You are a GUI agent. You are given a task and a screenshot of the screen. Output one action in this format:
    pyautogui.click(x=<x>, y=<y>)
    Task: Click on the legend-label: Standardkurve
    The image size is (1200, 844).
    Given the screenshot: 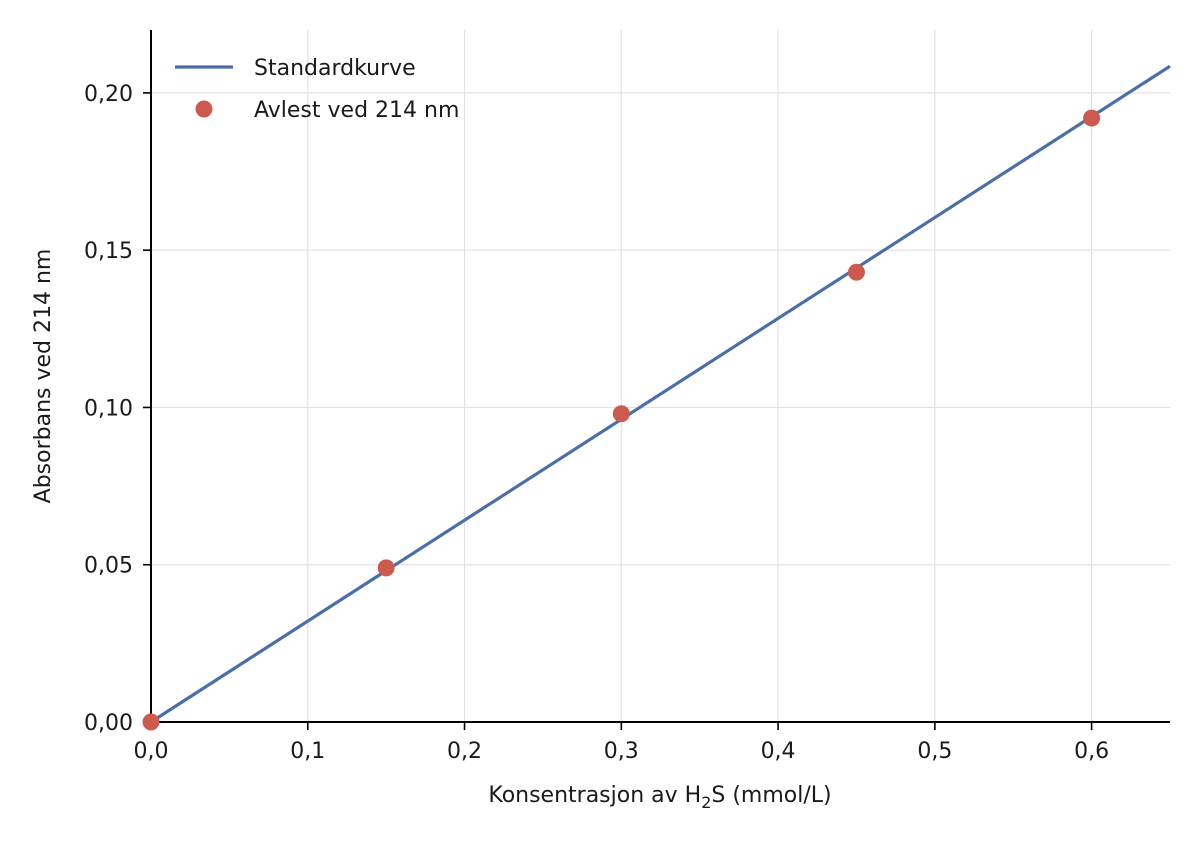 What is the action you would take?
    pyautogui.click(x=335, y=68)
    